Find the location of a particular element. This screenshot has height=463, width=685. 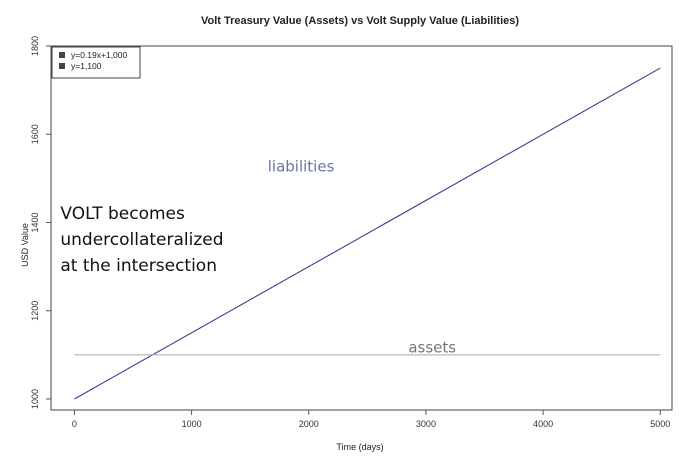

y-axis-label: USD Value is located at coordinates (25, 245).